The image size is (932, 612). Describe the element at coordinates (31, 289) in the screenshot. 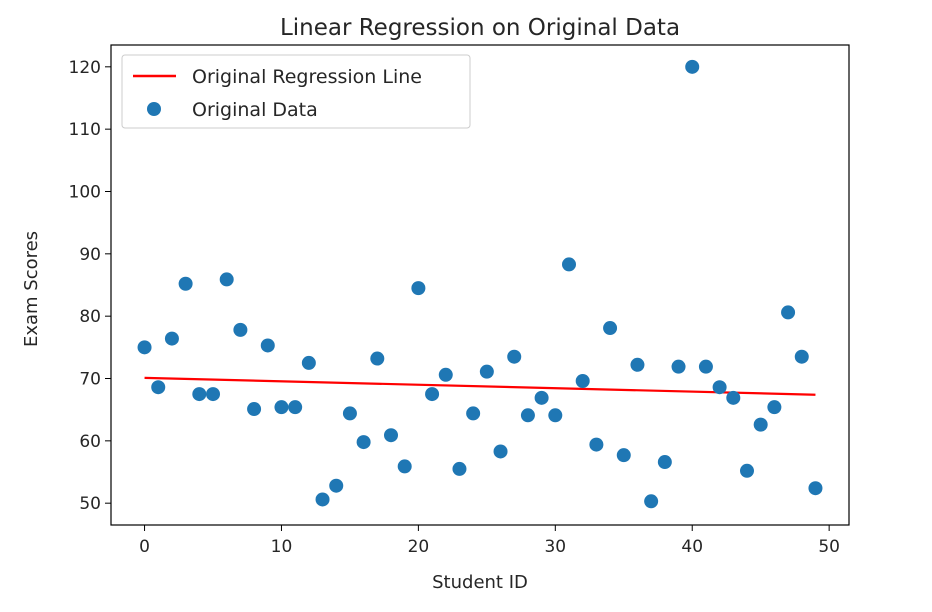

I see `y-axis-label: Exam Scores` at that location.